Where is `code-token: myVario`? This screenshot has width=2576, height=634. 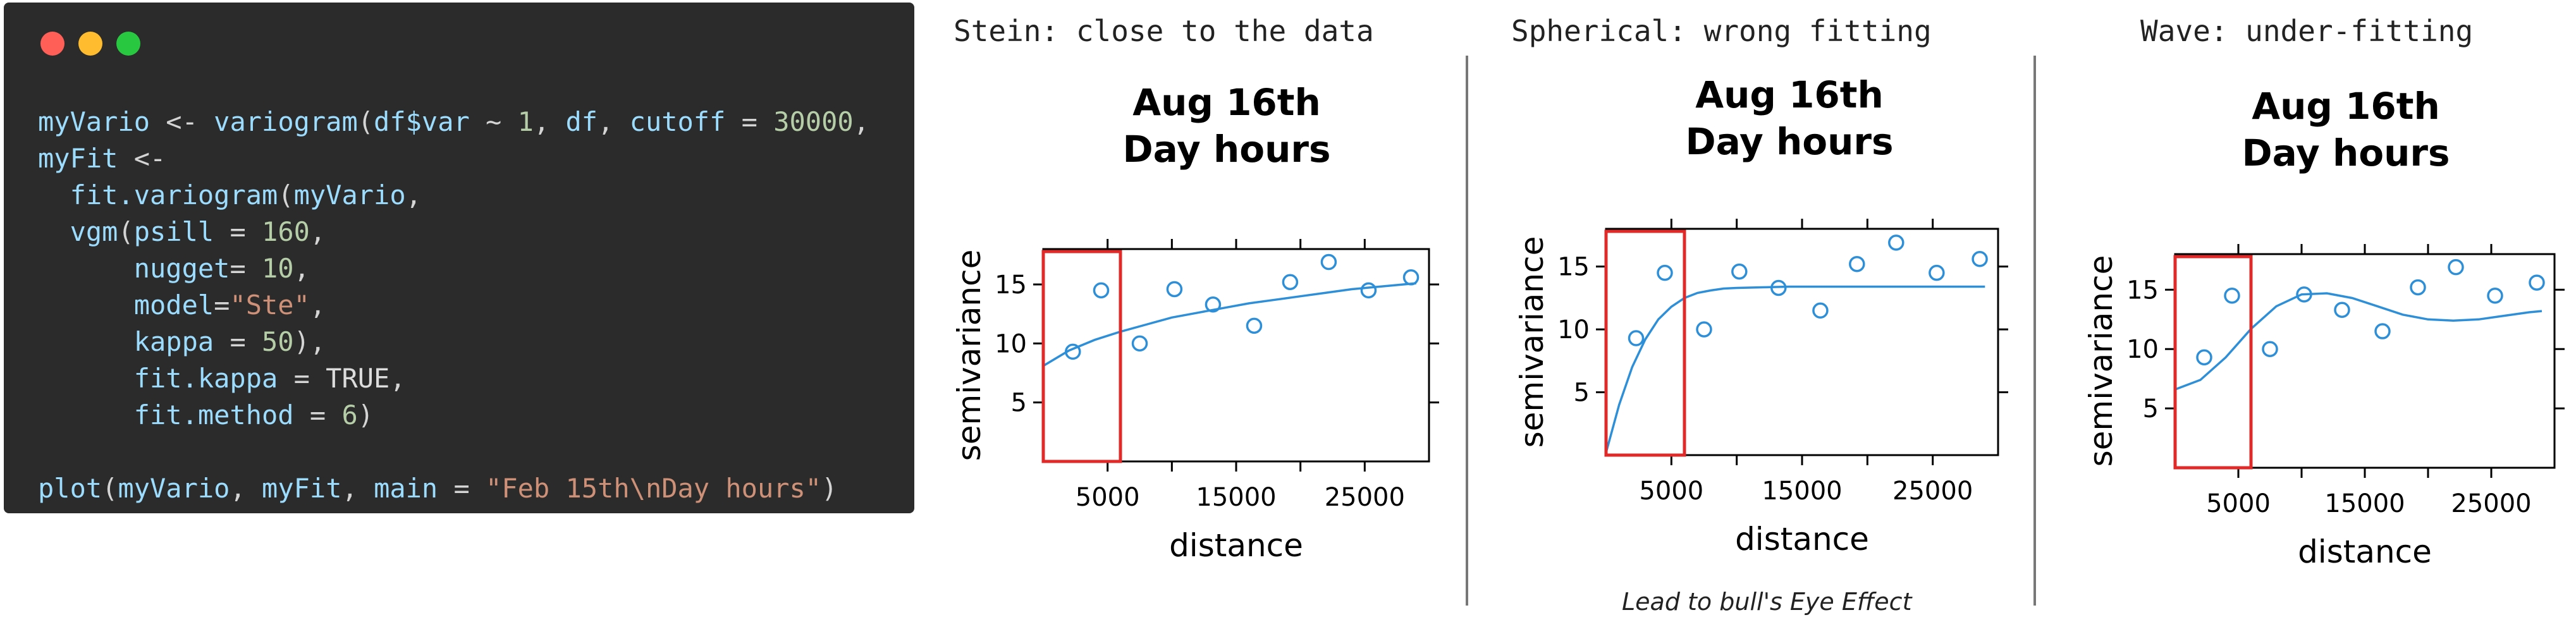
code-token: myVario is located at coordinates (94, 121).